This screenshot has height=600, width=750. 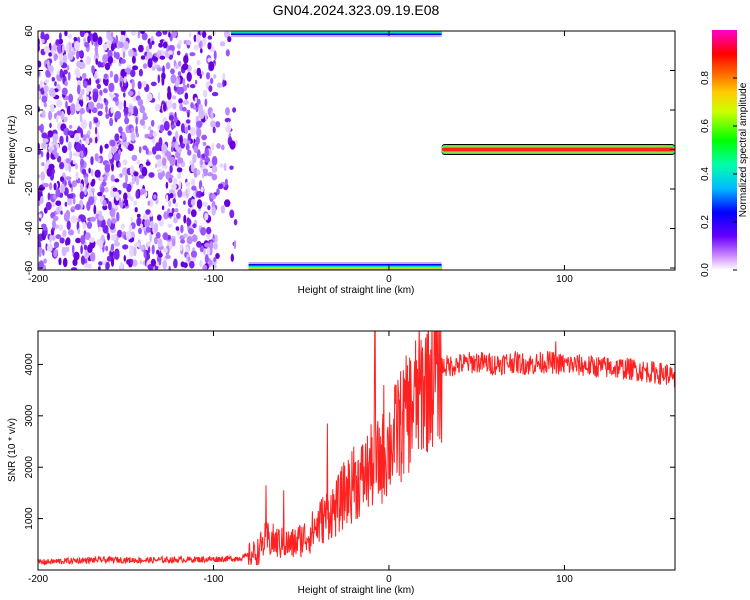 I want to click on colorbar-label: Normalized spectral amplitude, so click(x=743, y=149).